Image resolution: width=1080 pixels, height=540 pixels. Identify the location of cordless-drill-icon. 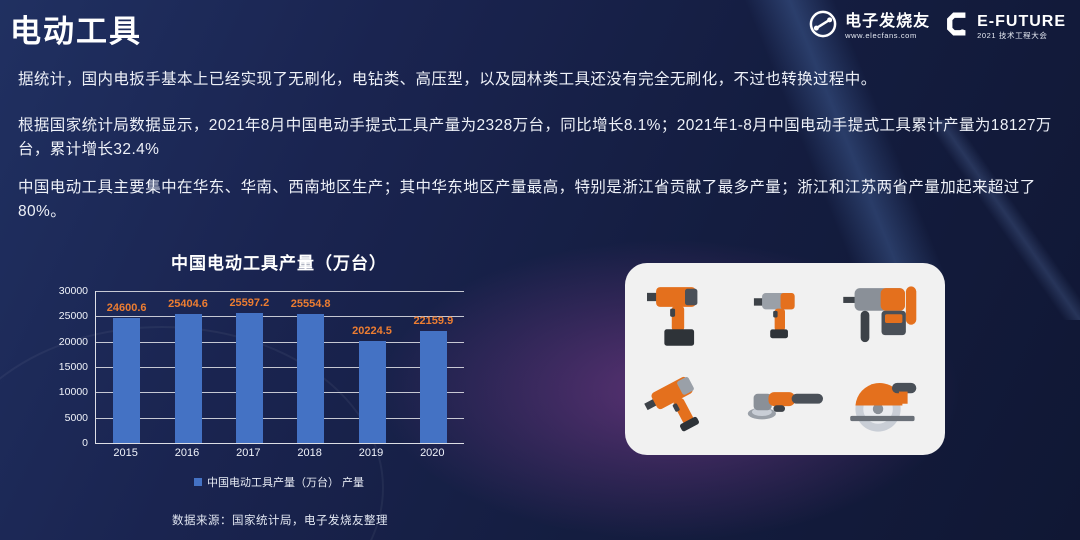
(685, 316).